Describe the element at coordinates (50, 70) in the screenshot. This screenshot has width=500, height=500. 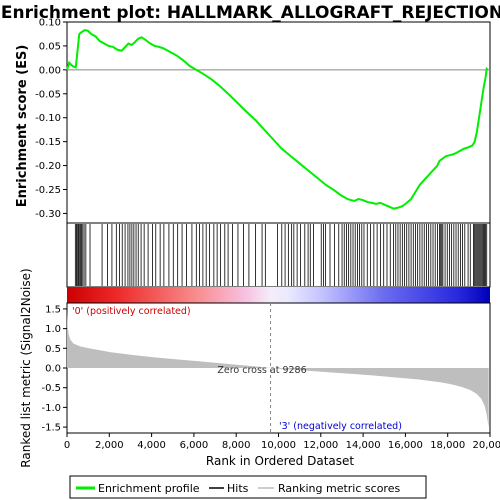
I see `es-y-tick-label: 0.00` at that location.